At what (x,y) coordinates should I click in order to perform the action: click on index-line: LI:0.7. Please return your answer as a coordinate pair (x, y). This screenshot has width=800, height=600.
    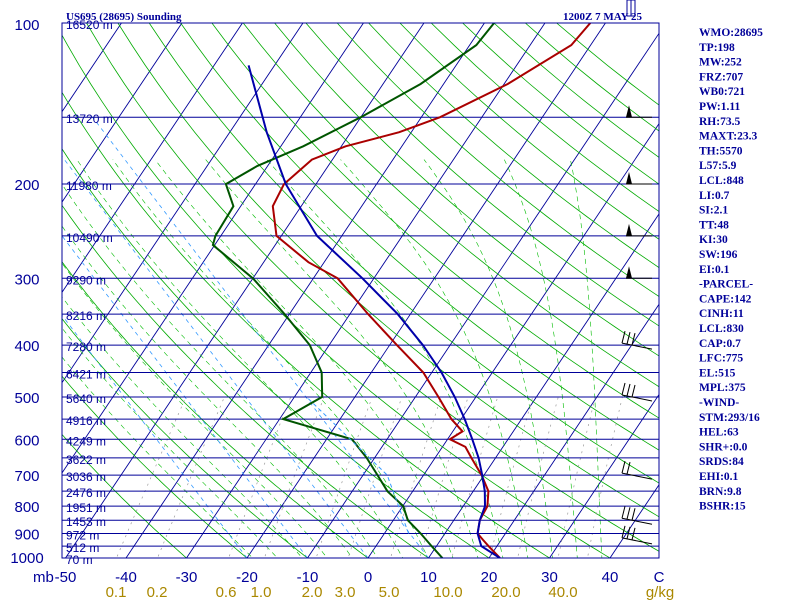
    Looking at the image, I should click on (714, 196).